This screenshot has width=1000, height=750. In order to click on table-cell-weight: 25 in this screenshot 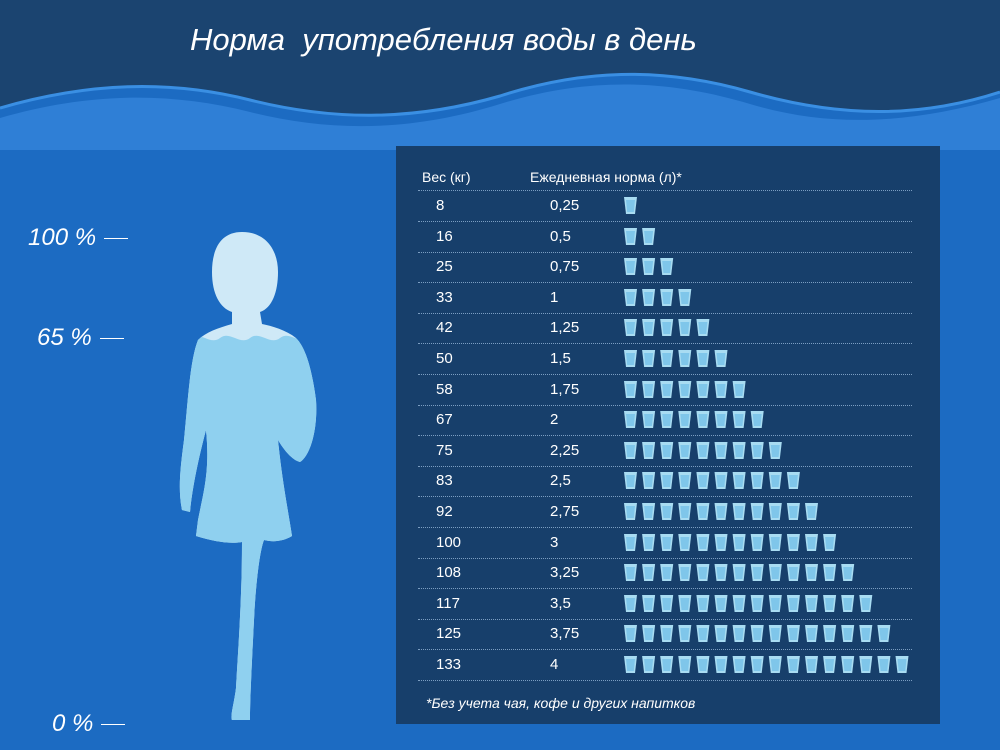, I will do `click(444, 267)`.